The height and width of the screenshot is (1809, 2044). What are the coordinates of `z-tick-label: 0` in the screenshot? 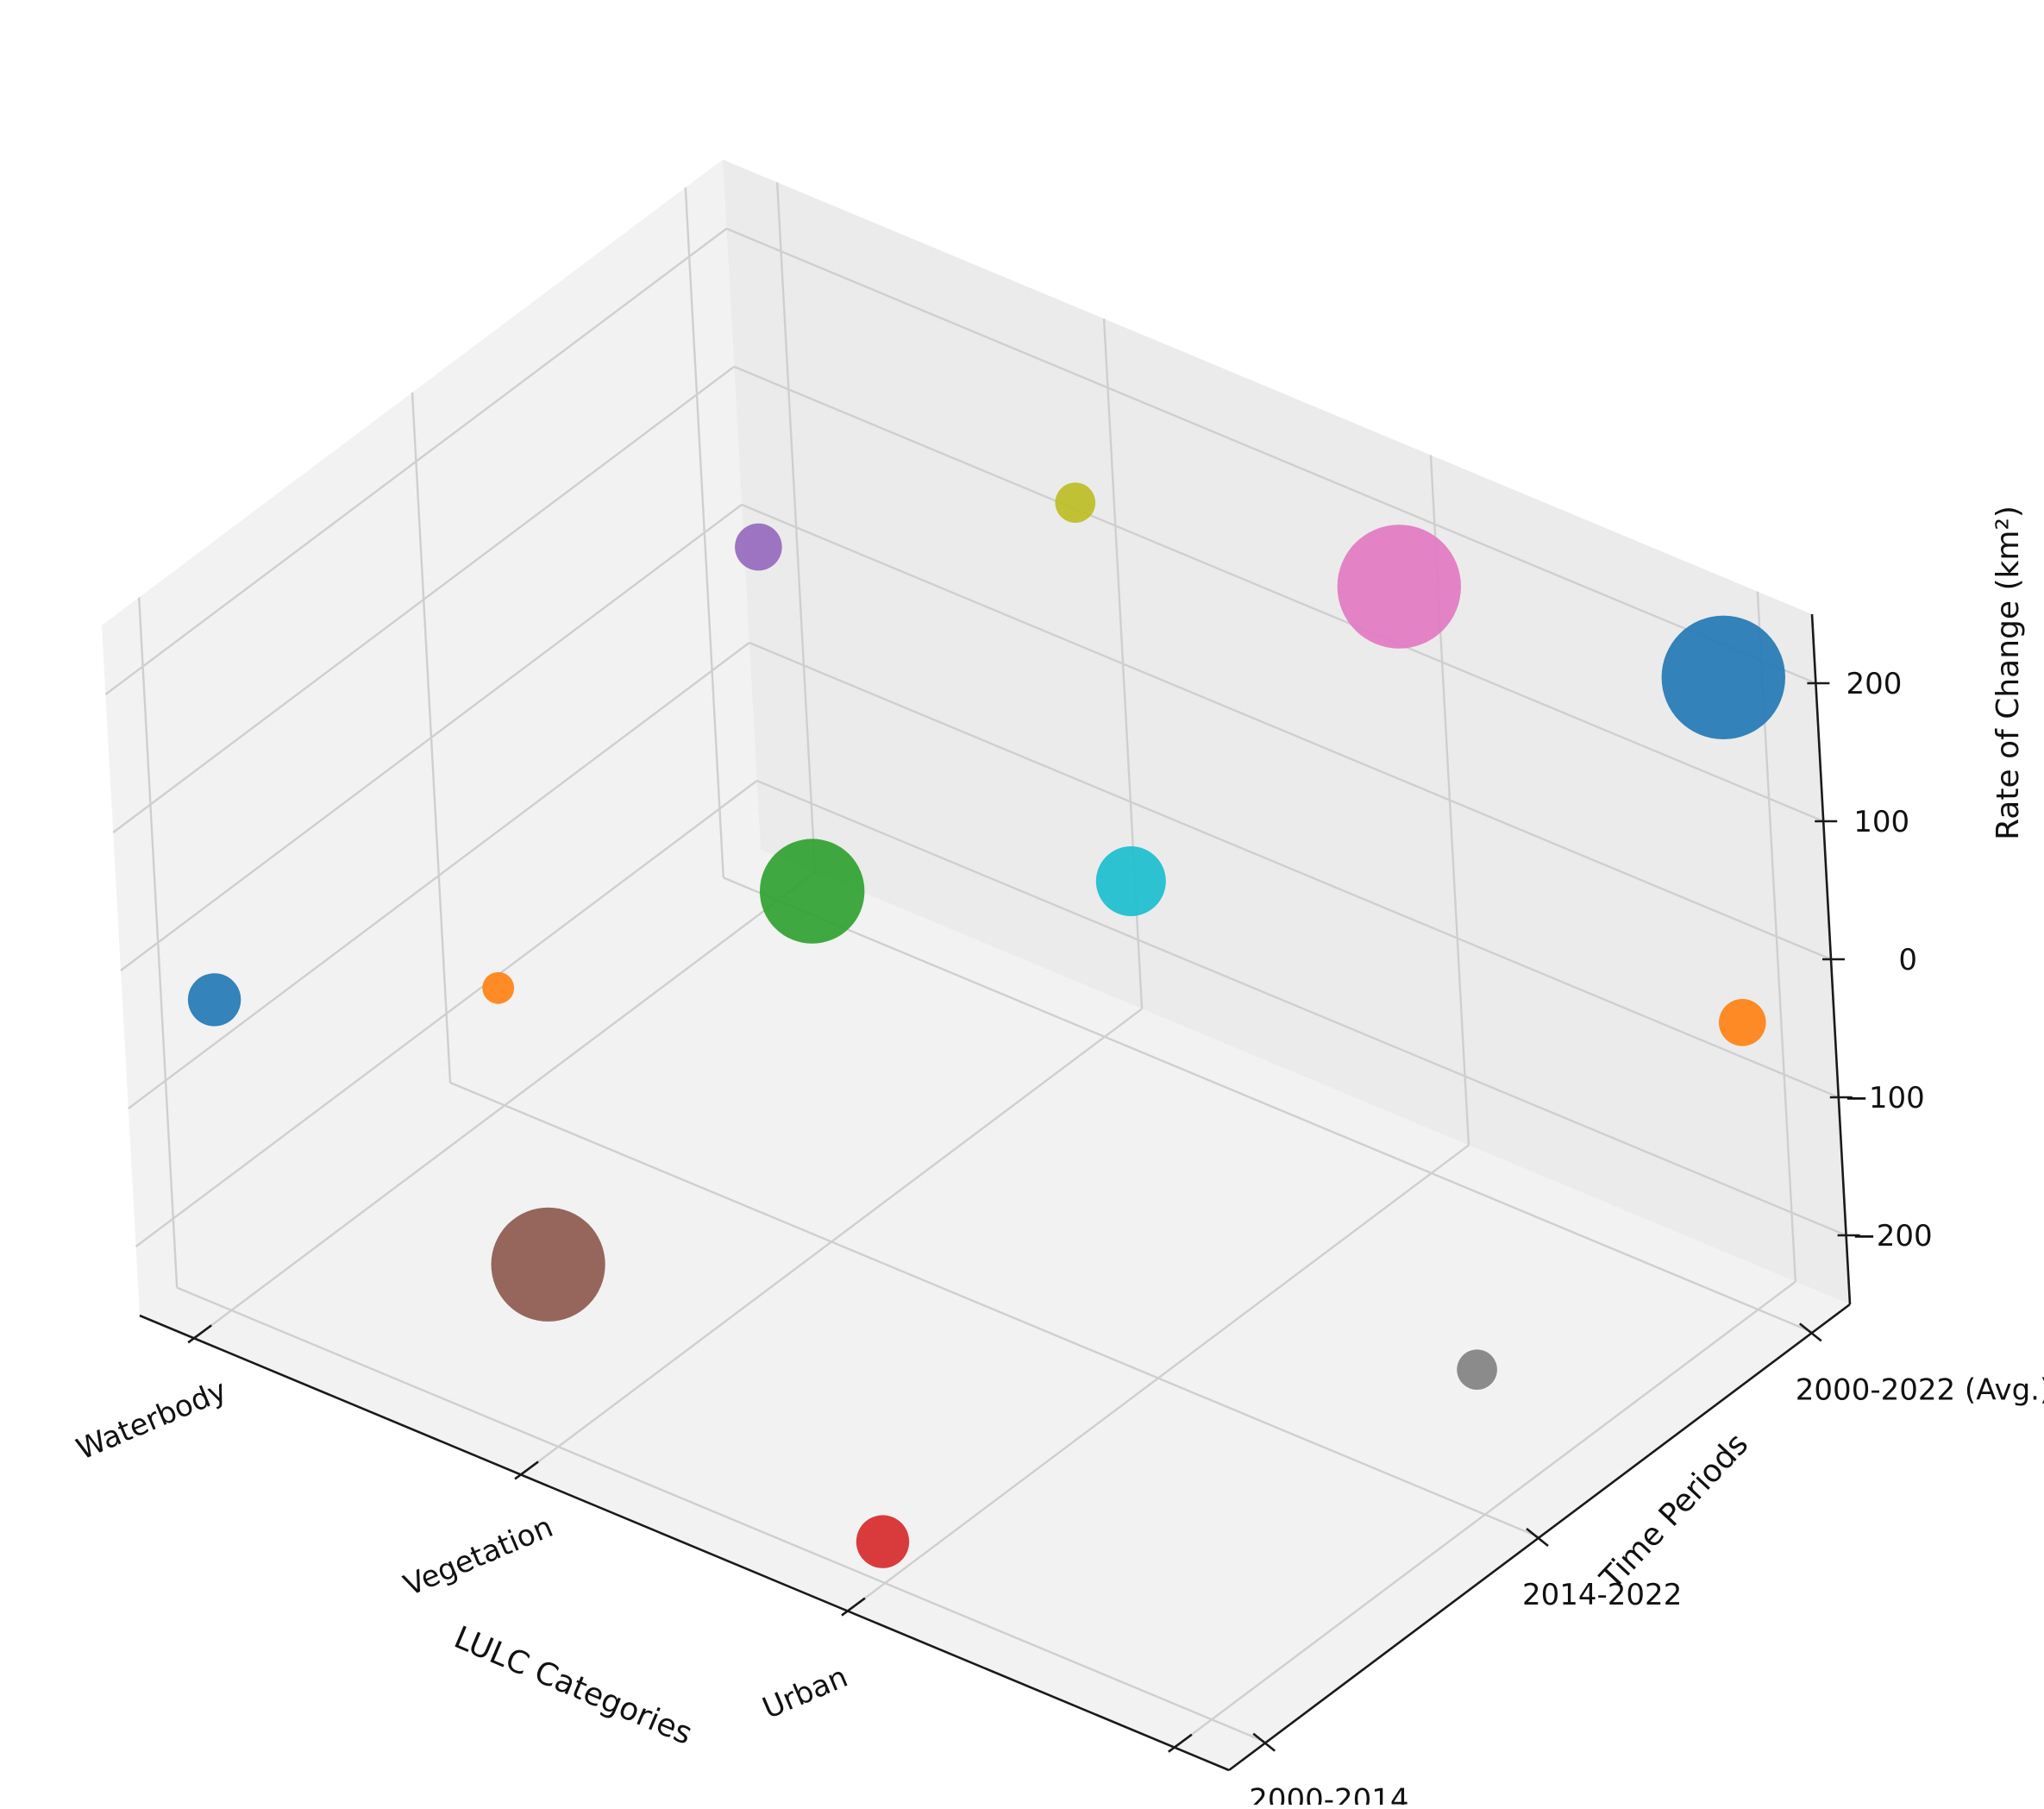 It's located at (1907, 960).